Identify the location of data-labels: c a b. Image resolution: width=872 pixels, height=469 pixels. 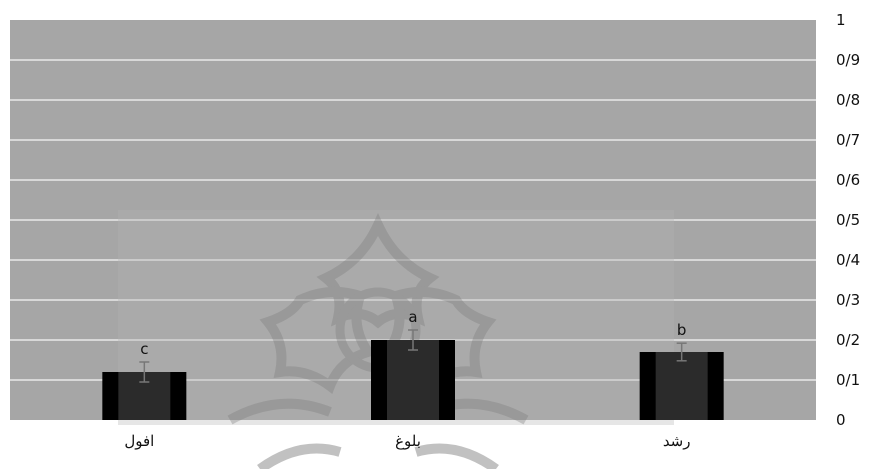
(413, 333).